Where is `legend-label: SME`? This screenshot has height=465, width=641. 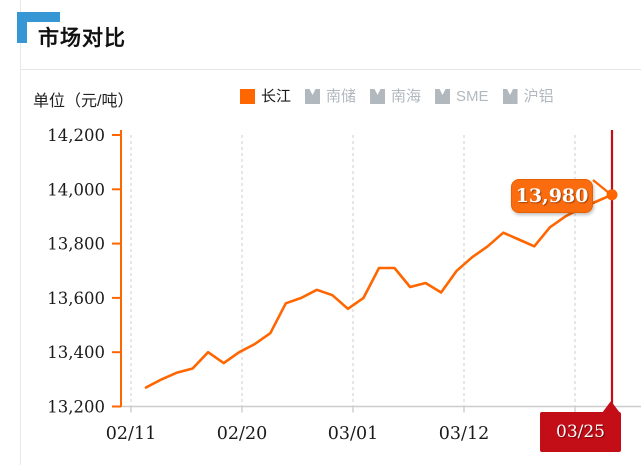
legend-label: SME is located at coordinates (472, 96).